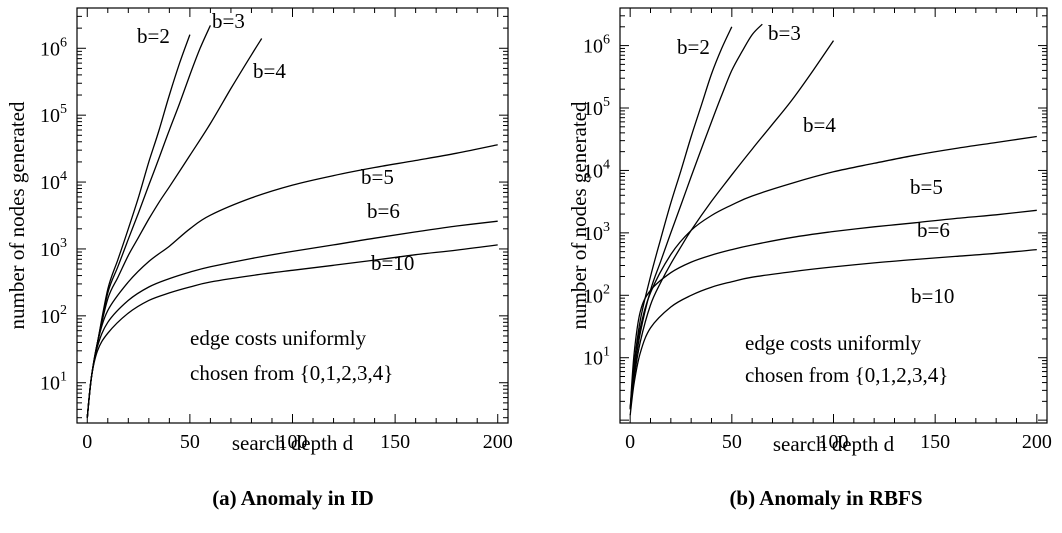 This screenshot has height=533, width=1062. I want to click on y-axis-label-a: number of nodes generated, so click(17, 215).